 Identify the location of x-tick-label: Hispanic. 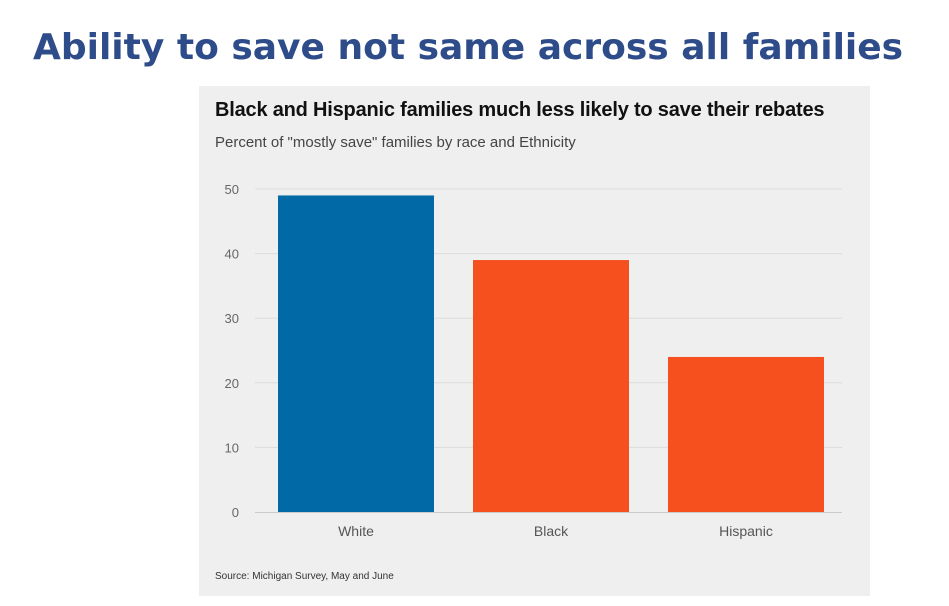
(746, 531).